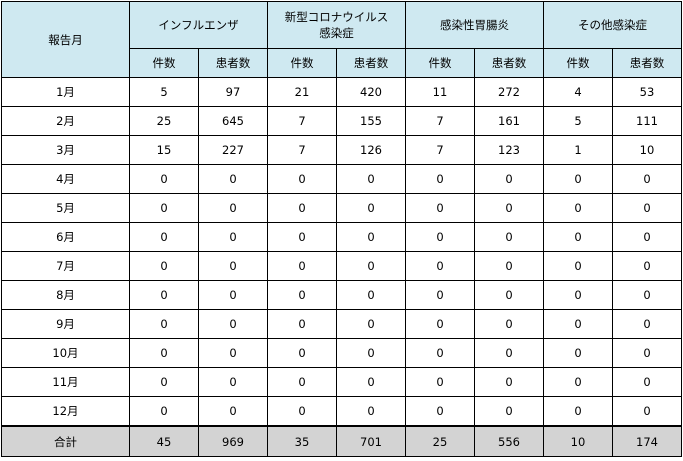 Image resolution: width=683 pixels, height=461 pixels. What do you see at coordinates (440, 92) in the screenshot?
I see `cases-cell: 11` at bounding box center [440, 92].